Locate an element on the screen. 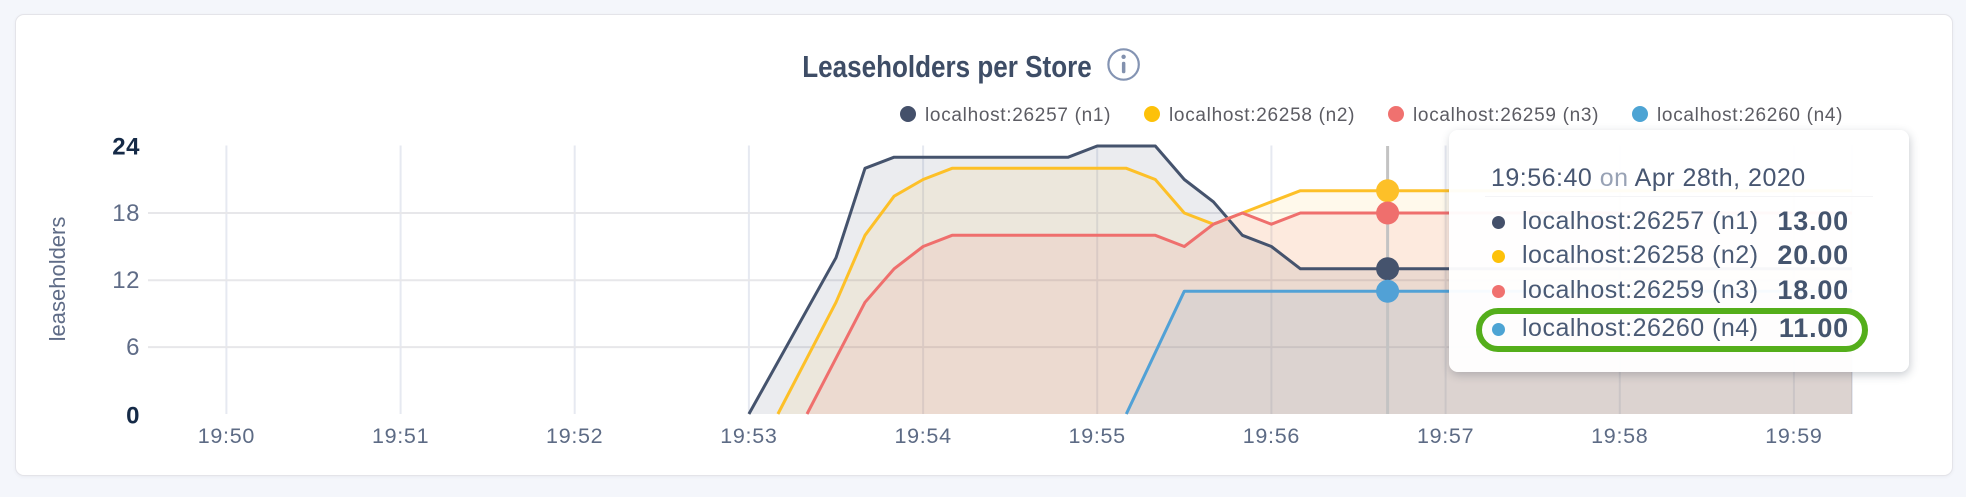 This screenshot has height=497, width=1966. svg-text: 19:59 is located at coordinates (1793, 436).